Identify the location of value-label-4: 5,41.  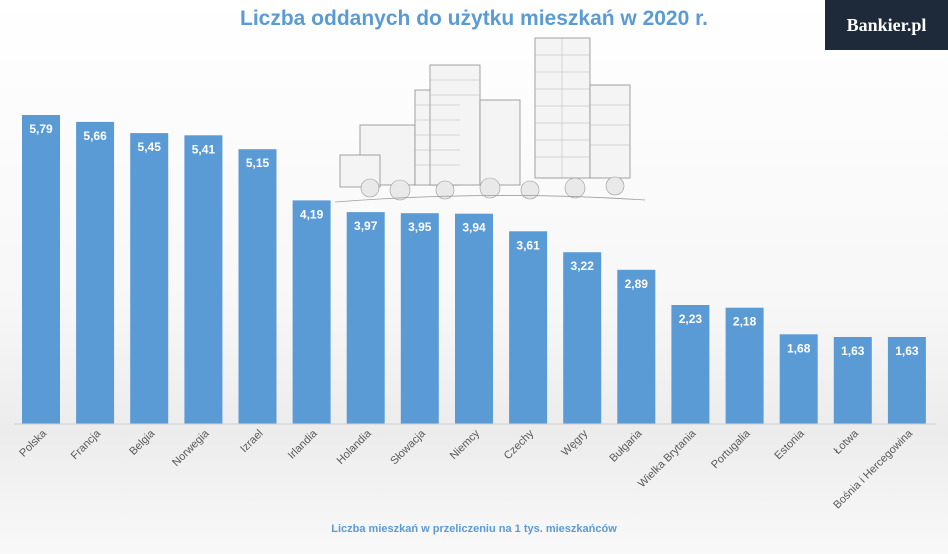
(204, 149).